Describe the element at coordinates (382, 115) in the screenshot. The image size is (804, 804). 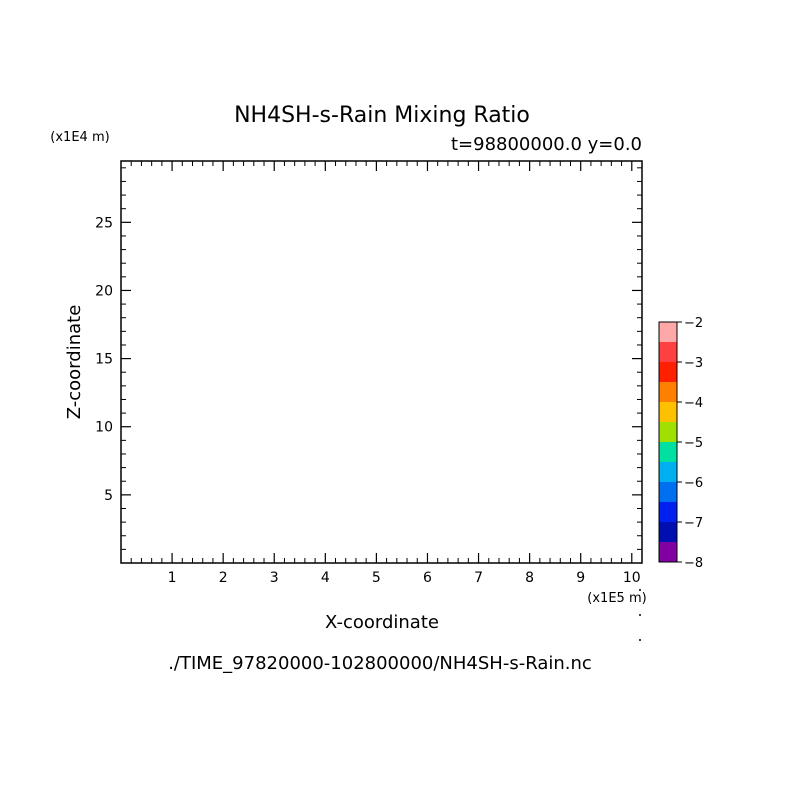
I see `chart-title: NH4SH-s-Rain Mixing Ratio` at that location.